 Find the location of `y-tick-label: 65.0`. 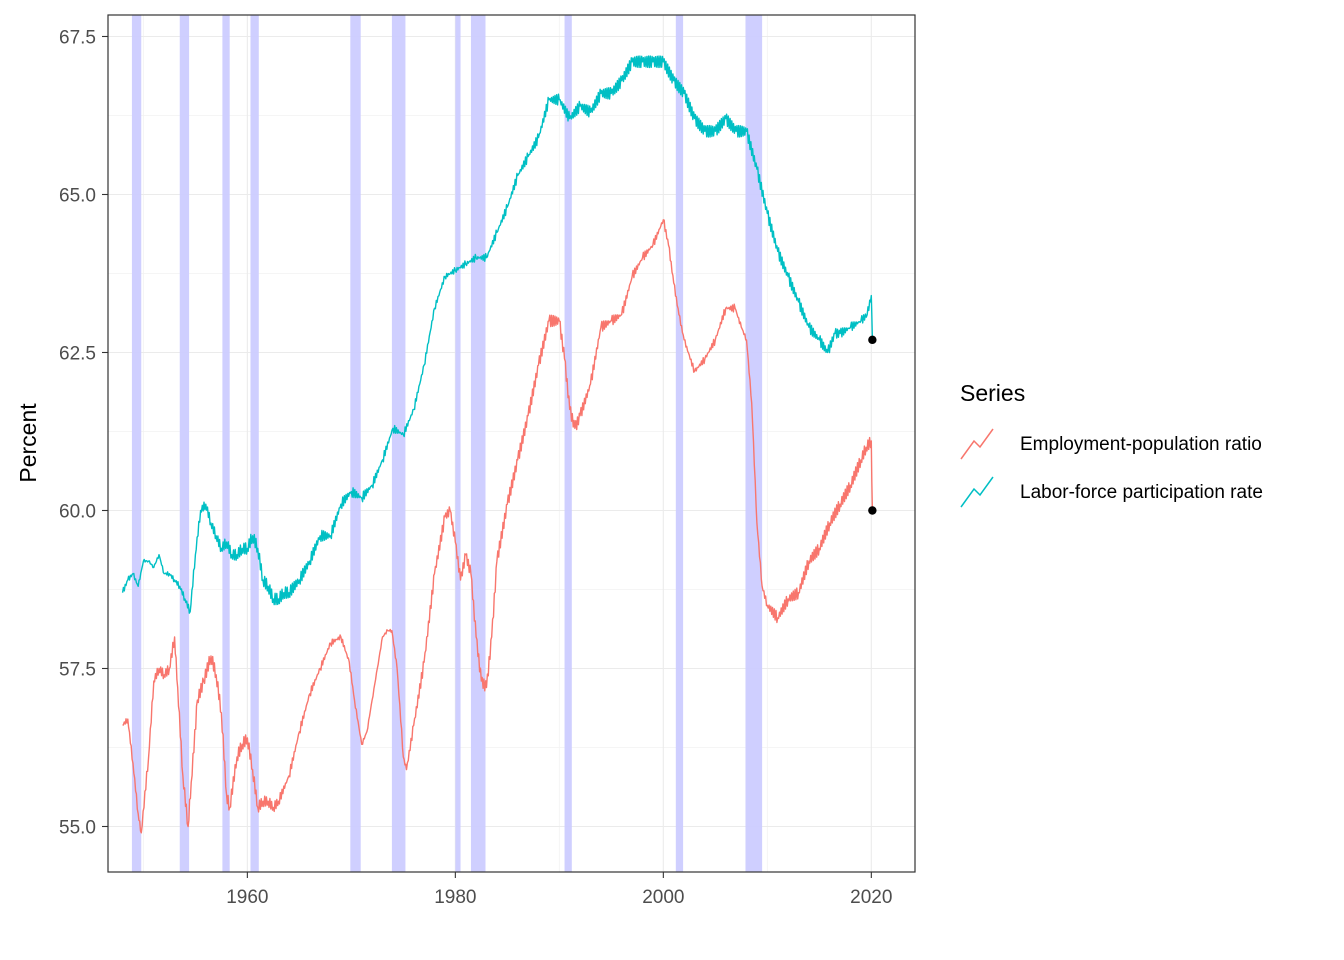

y-tick-label: 65.0 is located at coordinates (77, 195).